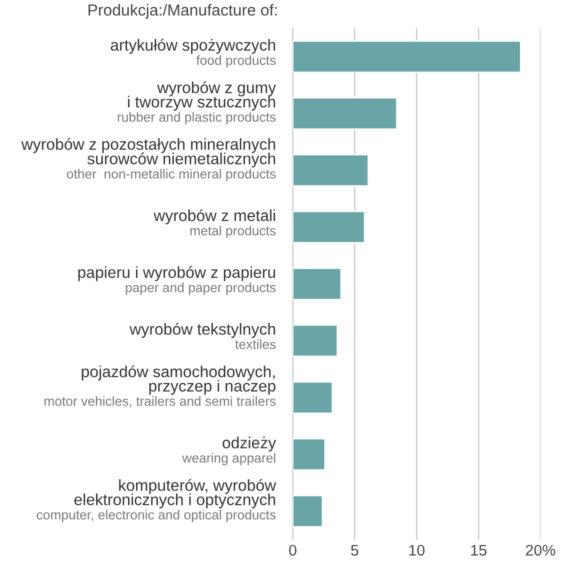 The height and width of the screenshot is (565, 563). What do you see at coordinates (541, 550) in the screenshot?
I see `x-tick-label: 20%` at bounding box center [541, 550].